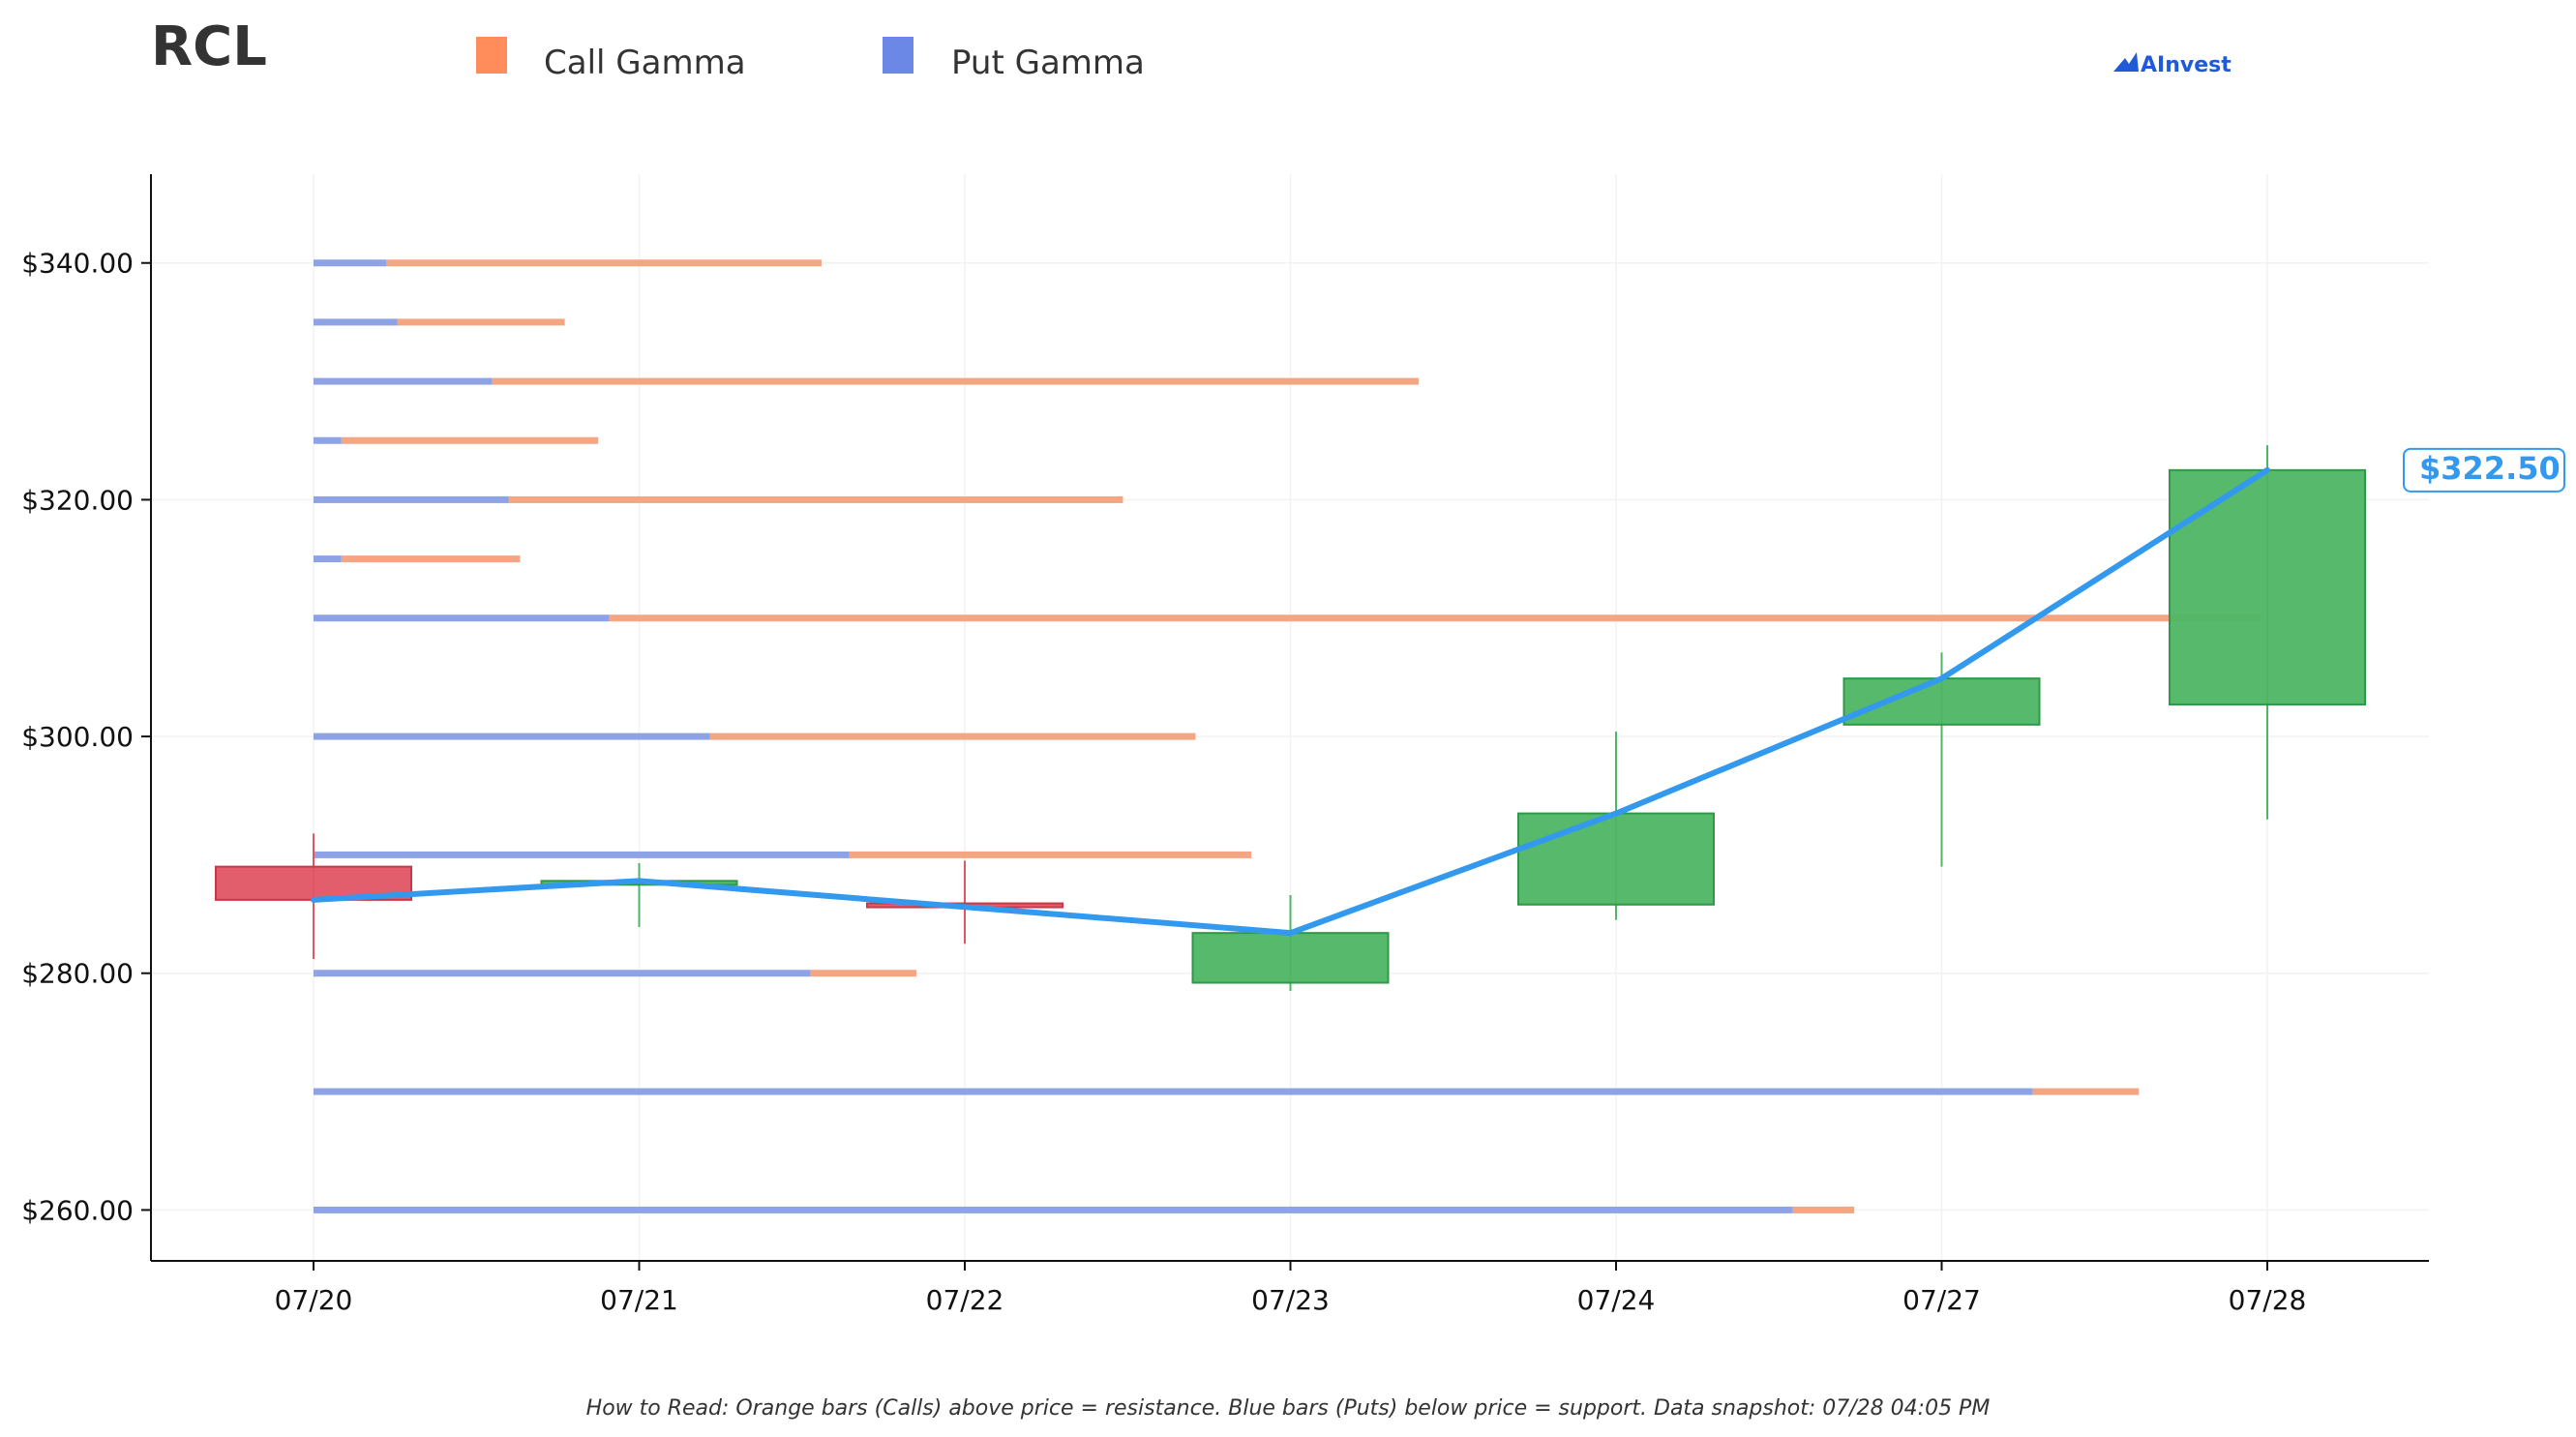  I want to click on y-tick-label: $340.00, so click(77, 264).